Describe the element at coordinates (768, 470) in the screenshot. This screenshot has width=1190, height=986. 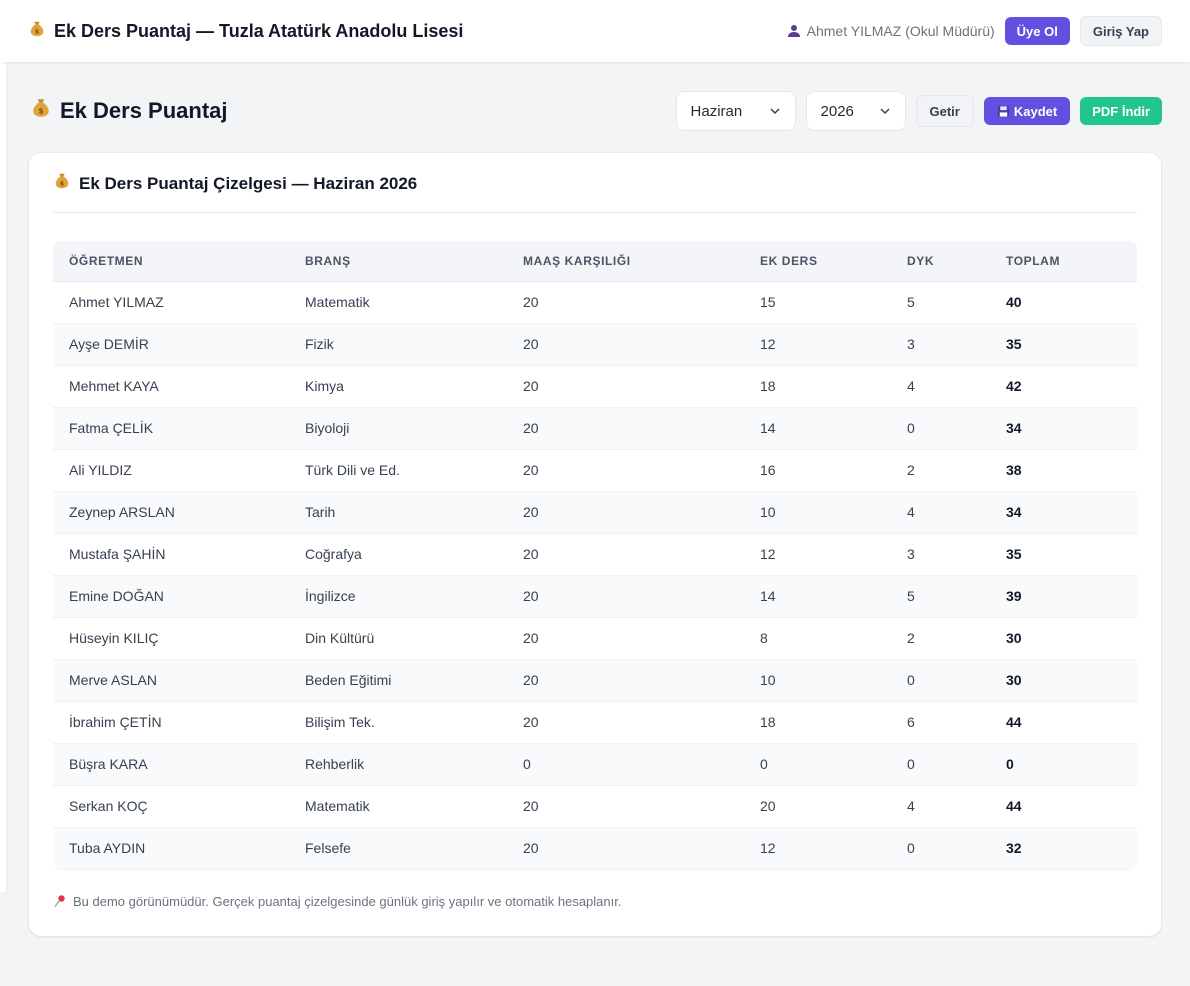
I see `cell-extra-lesson: 16` at that location.